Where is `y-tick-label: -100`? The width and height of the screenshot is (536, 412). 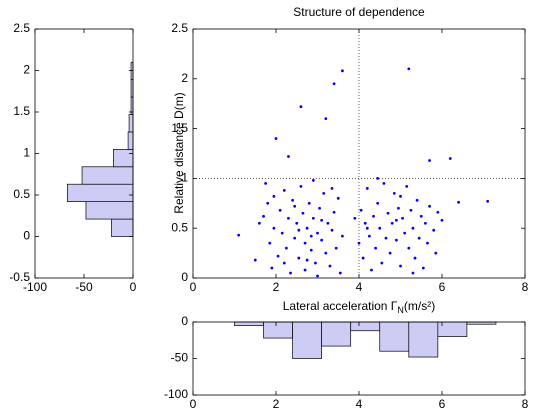 y-tick-label: -100 is located at coordinates (176, 394).